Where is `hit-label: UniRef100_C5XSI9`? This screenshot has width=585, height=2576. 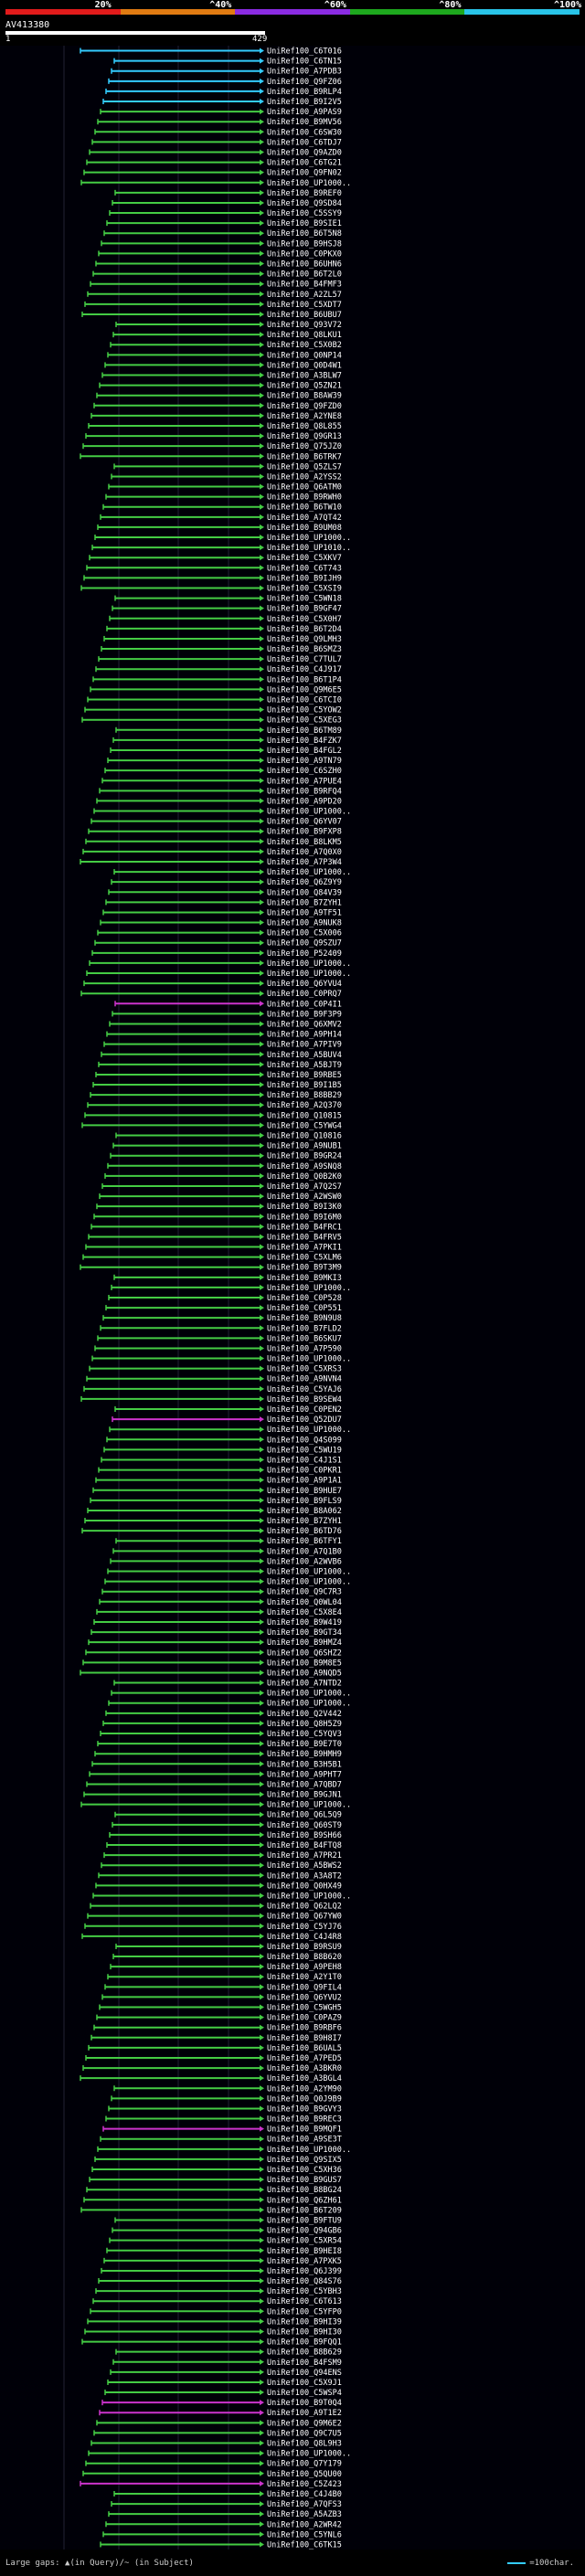
hit-label: UniRef100_C5XSI9 is located at coordinates (304, 588).